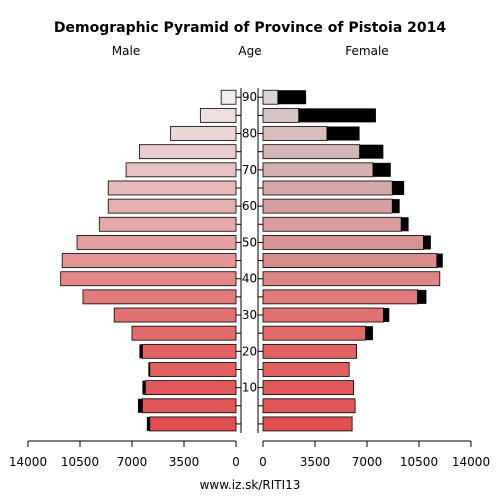 Image resolution: width=500 pixels, height=500 pixels. Describe the element at coordinates (236, 462) in the screenshot. I see `male-x-tick-label: 0` at that location.